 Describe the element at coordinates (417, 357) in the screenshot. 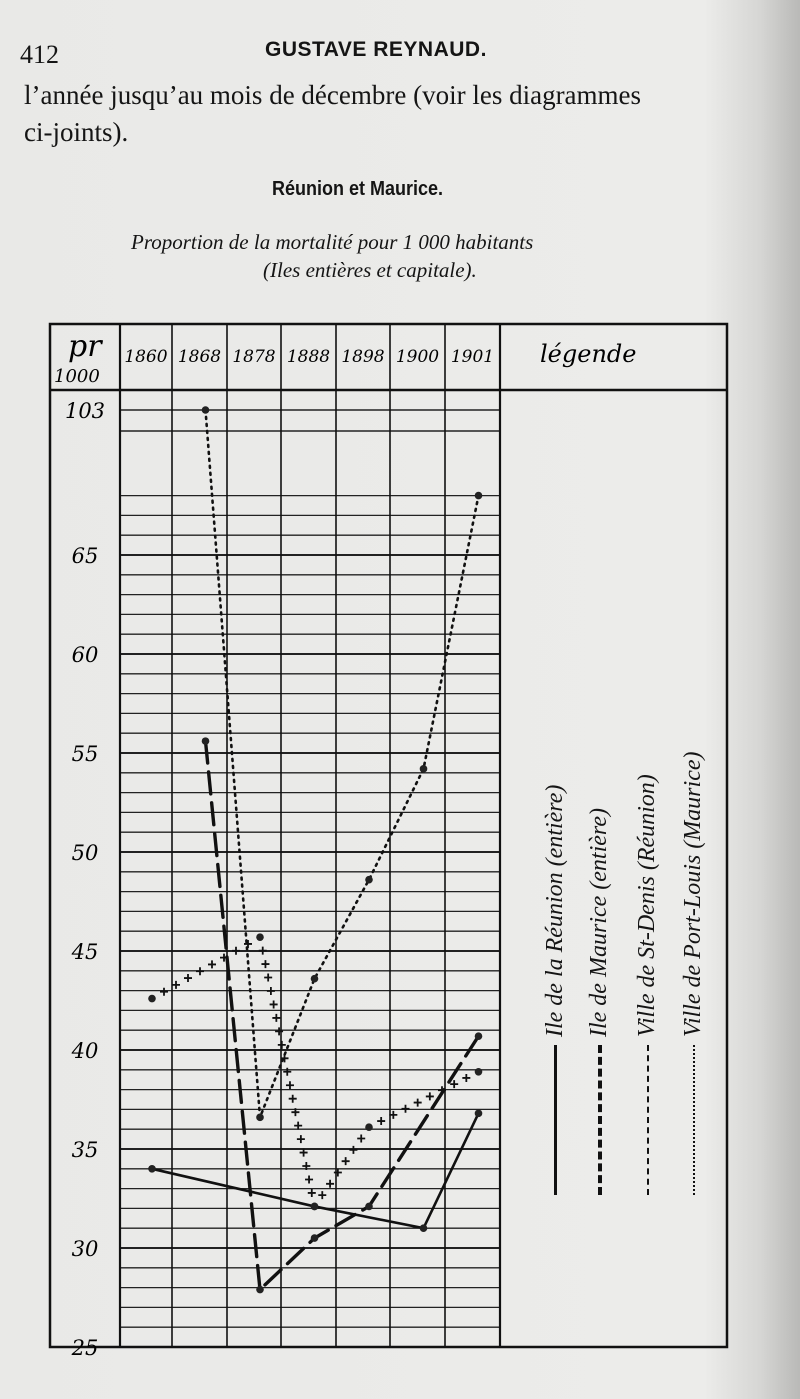

I see `x-tick-label: 1900` at that location.